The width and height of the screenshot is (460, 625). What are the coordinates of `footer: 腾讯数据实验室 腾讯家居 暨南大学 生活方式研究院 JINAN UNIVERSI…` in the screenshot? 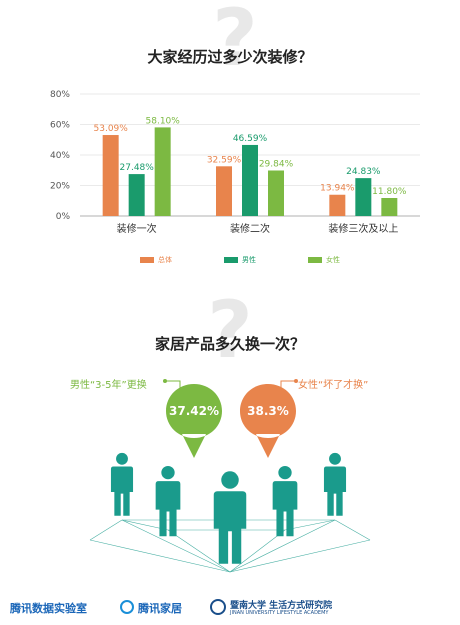 It's located at (230, 609).